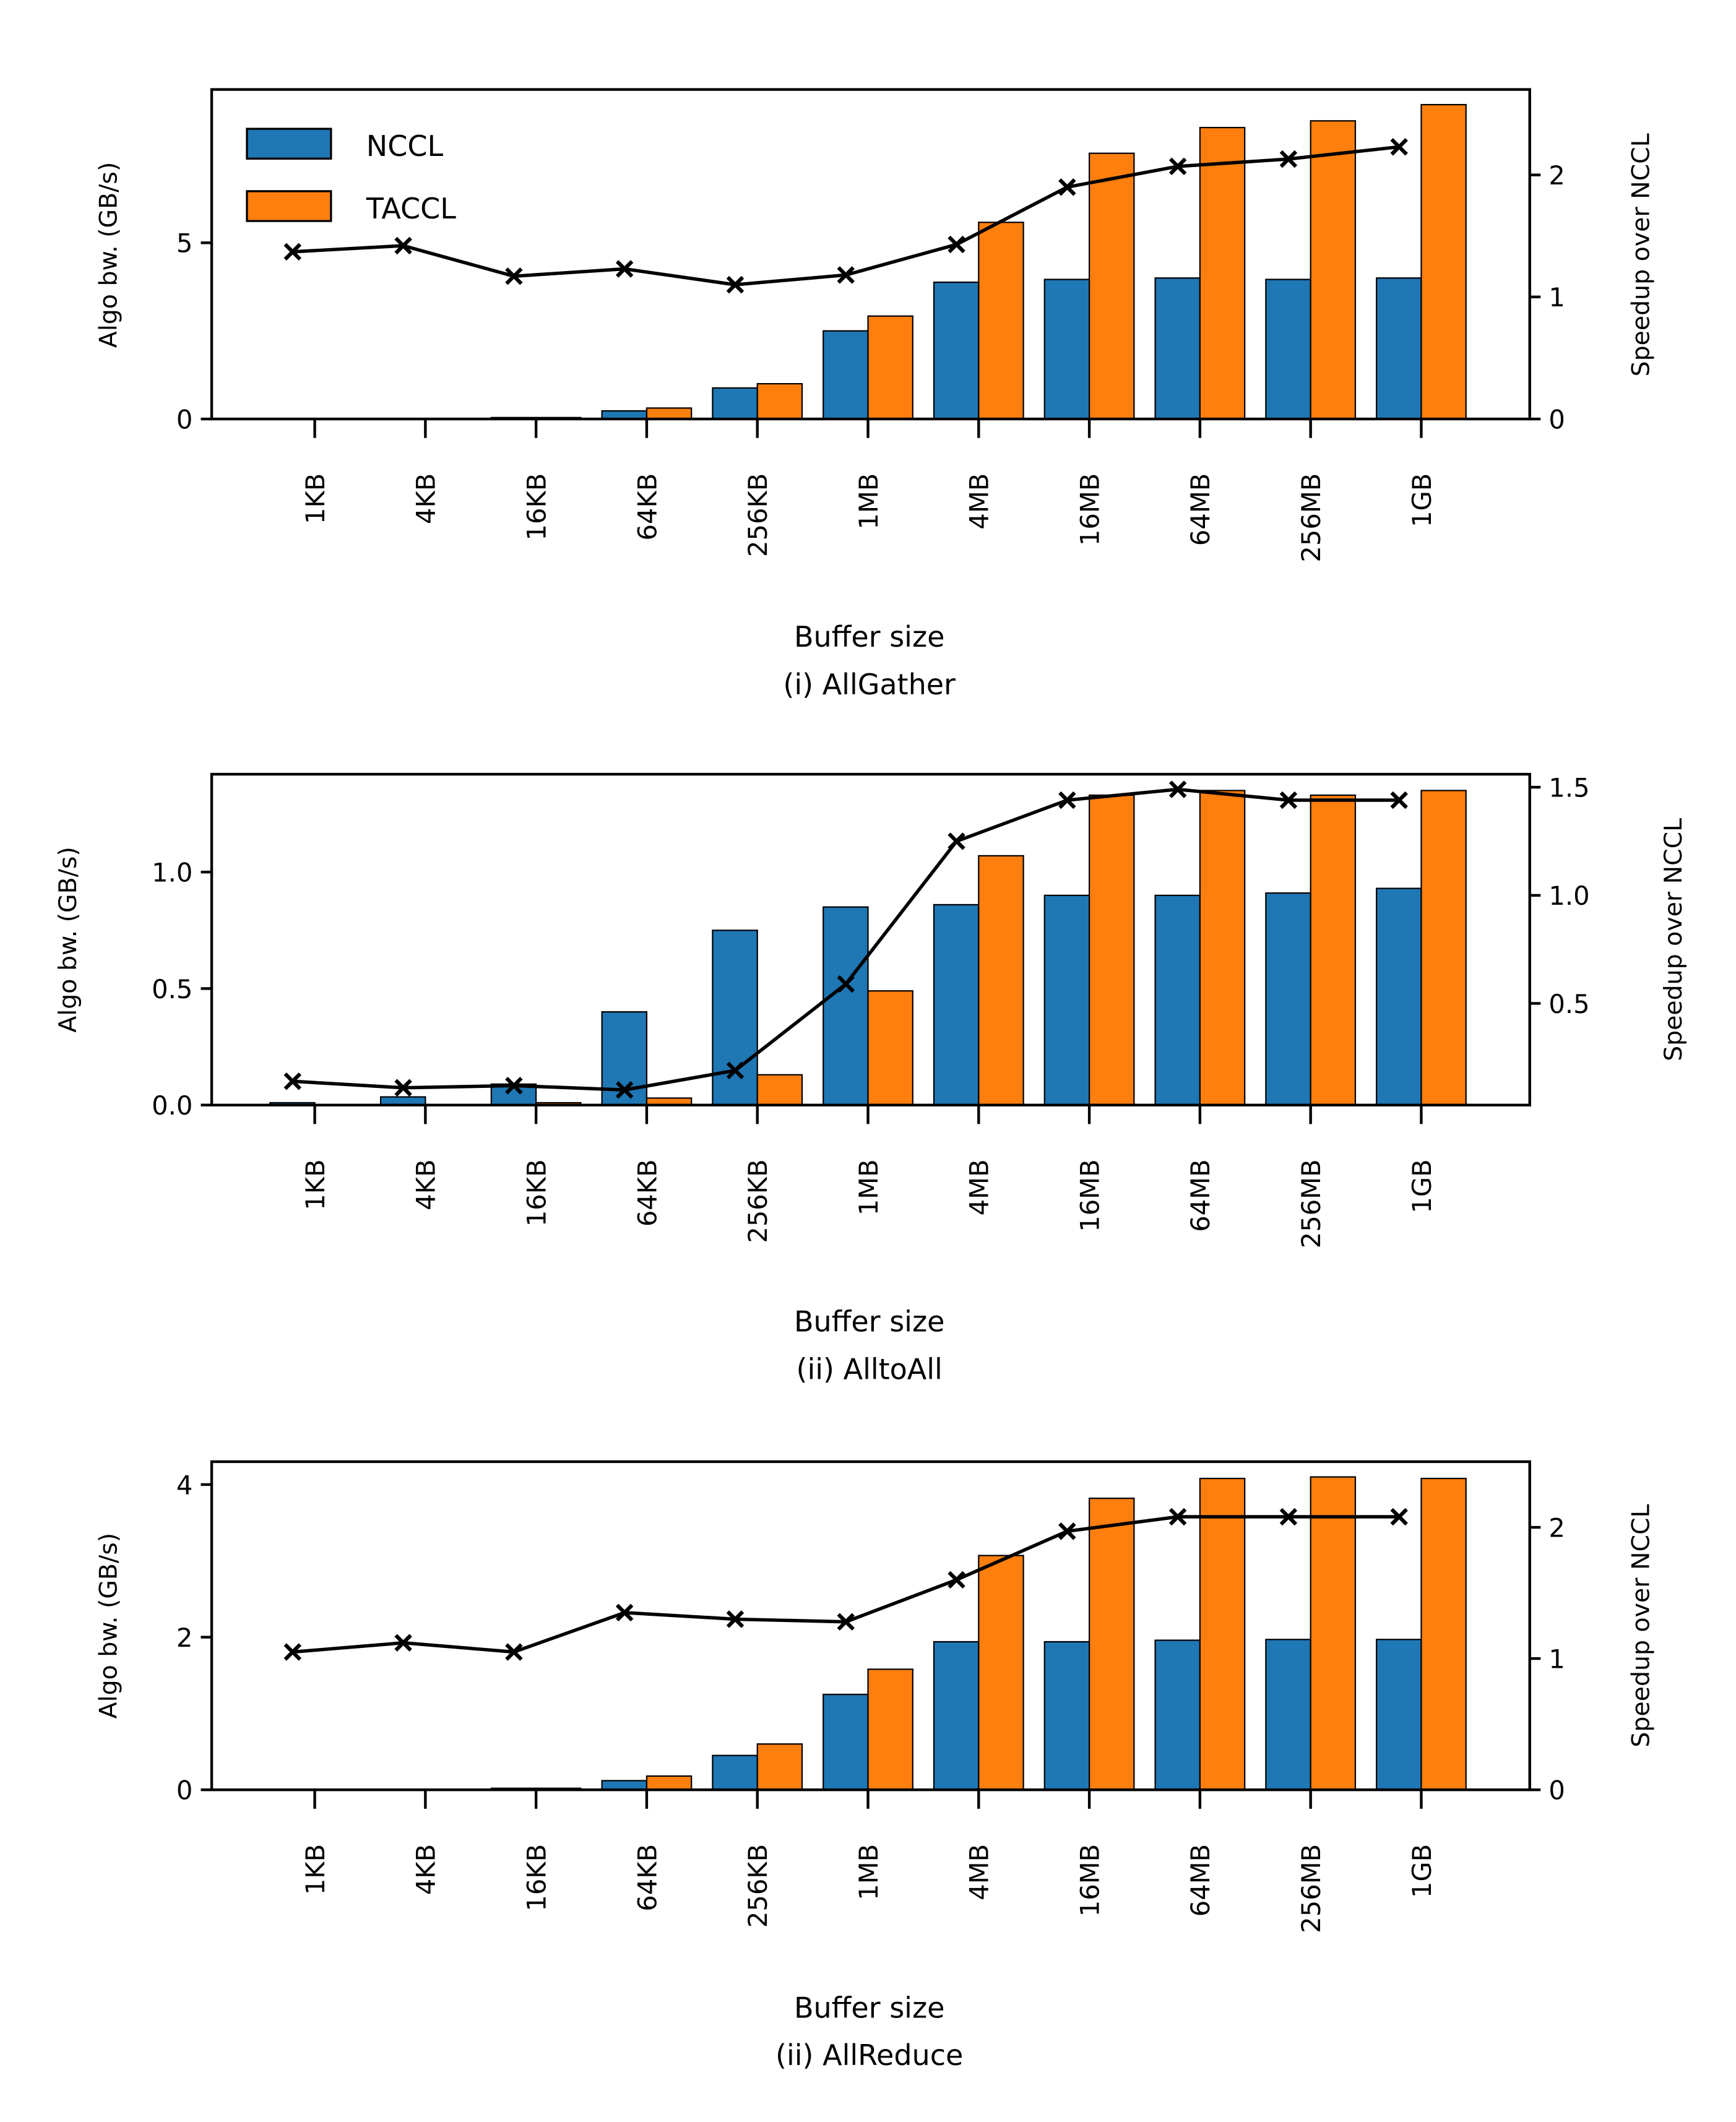  What do you see at coordinates (289, 143) in the screenshot?
I see `legend-swatch-nccl` at bounding box center [289, 143].